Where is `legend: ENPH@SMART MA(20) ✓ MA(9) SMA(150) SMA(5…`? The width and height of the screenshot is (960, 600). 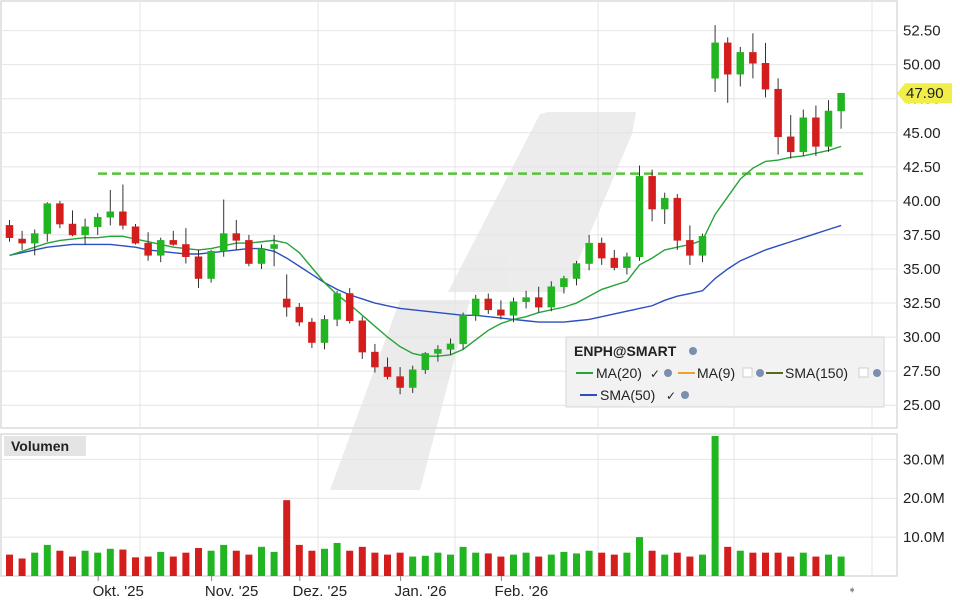
legend: ENPH@SMART MA(20) ✓ MA(9) SMA(150) SMA(5… is located at coordinates (725, 372).